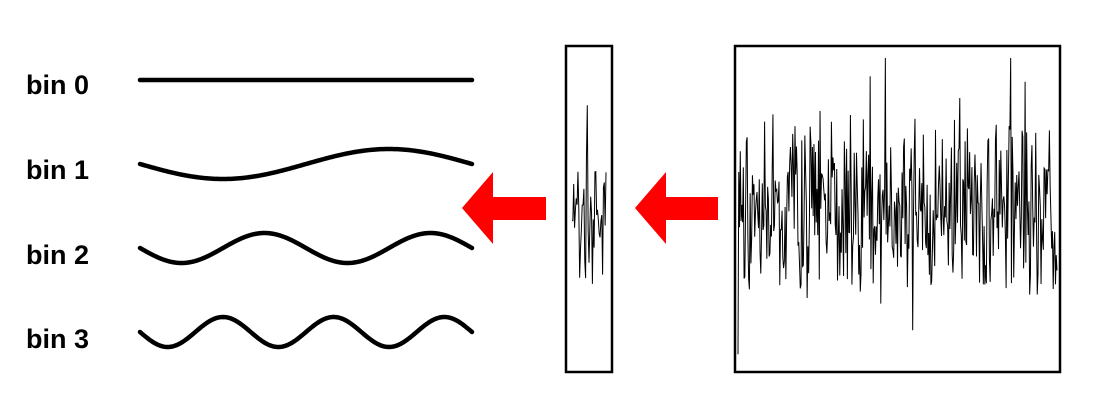  I want to click on bin-3-wave, so click(306, 332).